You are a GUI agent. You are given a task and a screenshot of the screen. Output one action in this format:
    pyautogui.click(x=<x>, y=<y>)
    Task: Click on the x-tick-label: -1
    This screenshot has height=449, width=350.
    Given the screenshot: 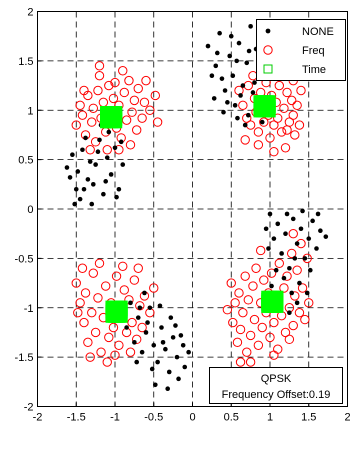 What is the action you would take?
    pyautogui.click(x=115, y=418)
    